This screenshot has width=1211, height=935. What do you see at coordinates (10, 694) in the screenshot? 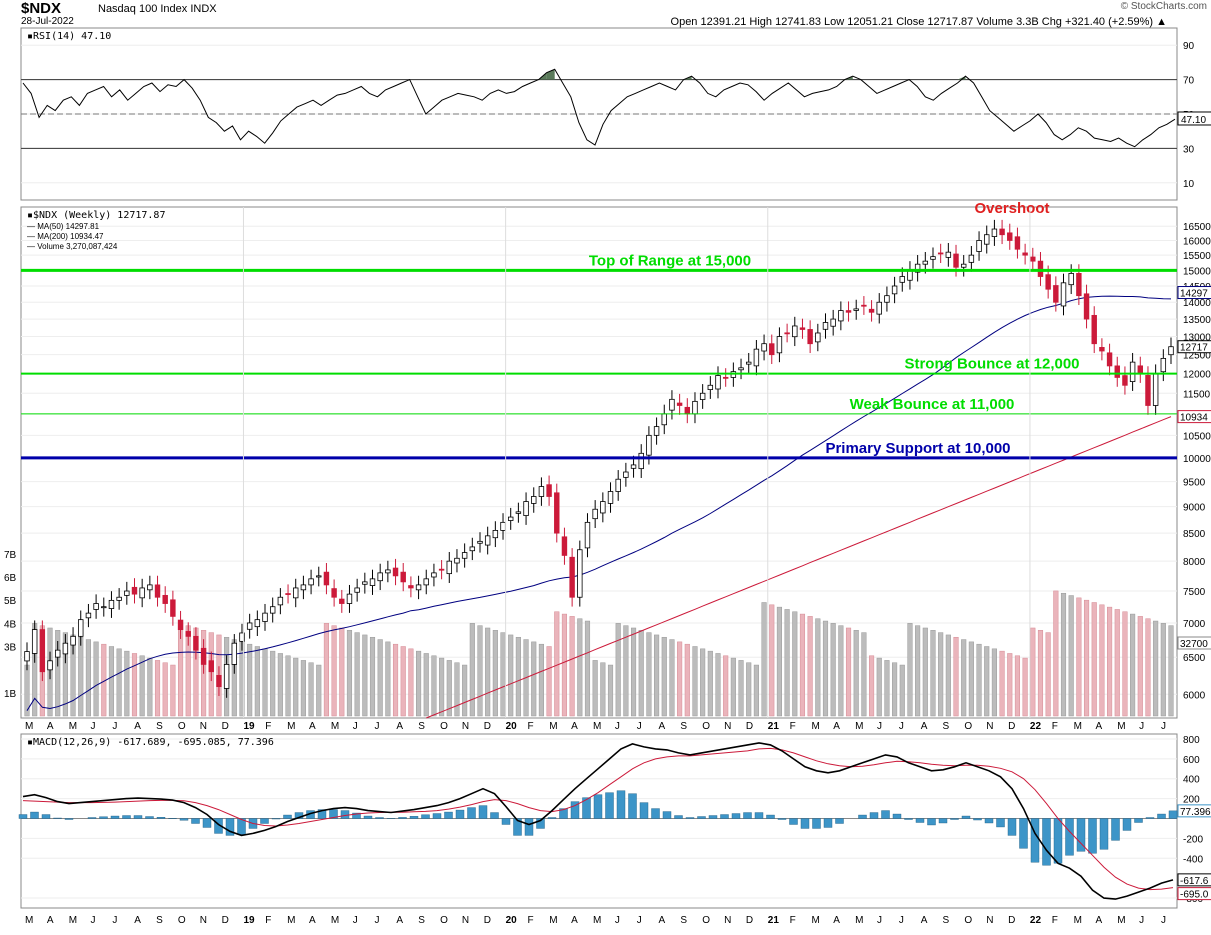
I see `volume-tick-label: 1B` at bounding box center [10, 694].